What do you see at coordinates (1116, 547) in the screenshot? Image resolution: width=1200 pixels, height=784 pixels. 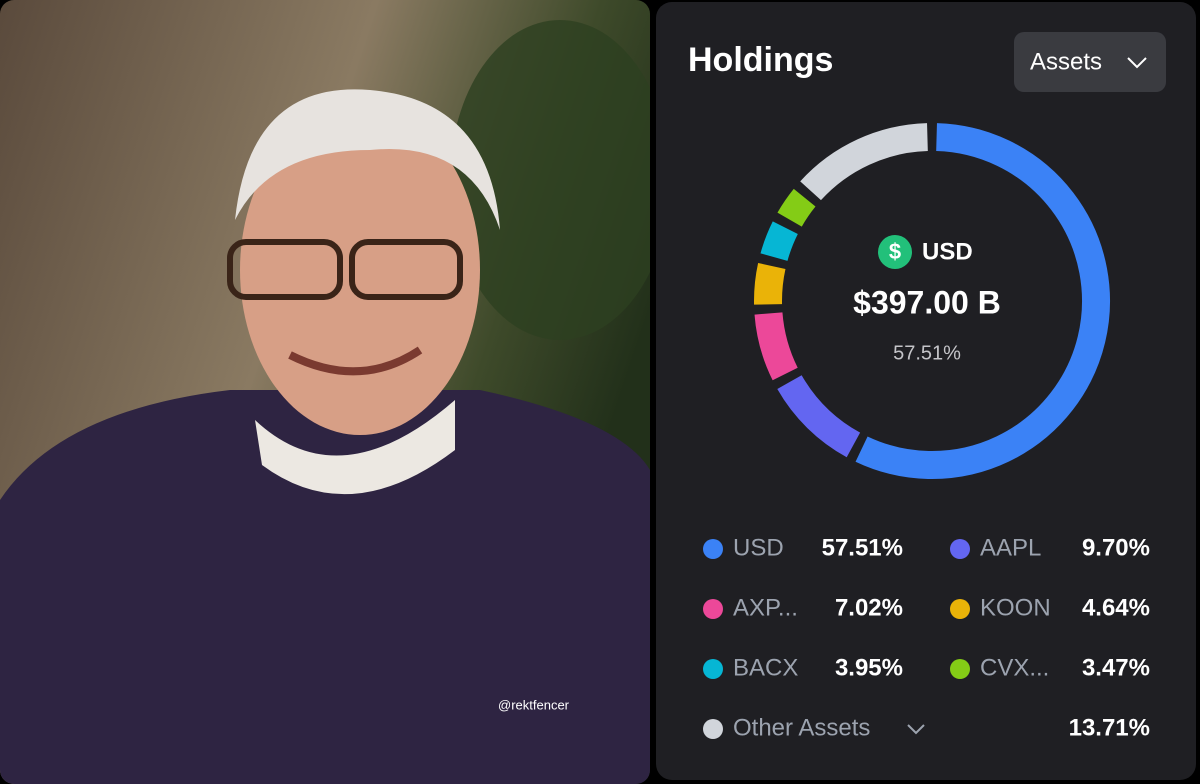 I see `legend-value: 9.70%` at bounding box center [1116, 547].